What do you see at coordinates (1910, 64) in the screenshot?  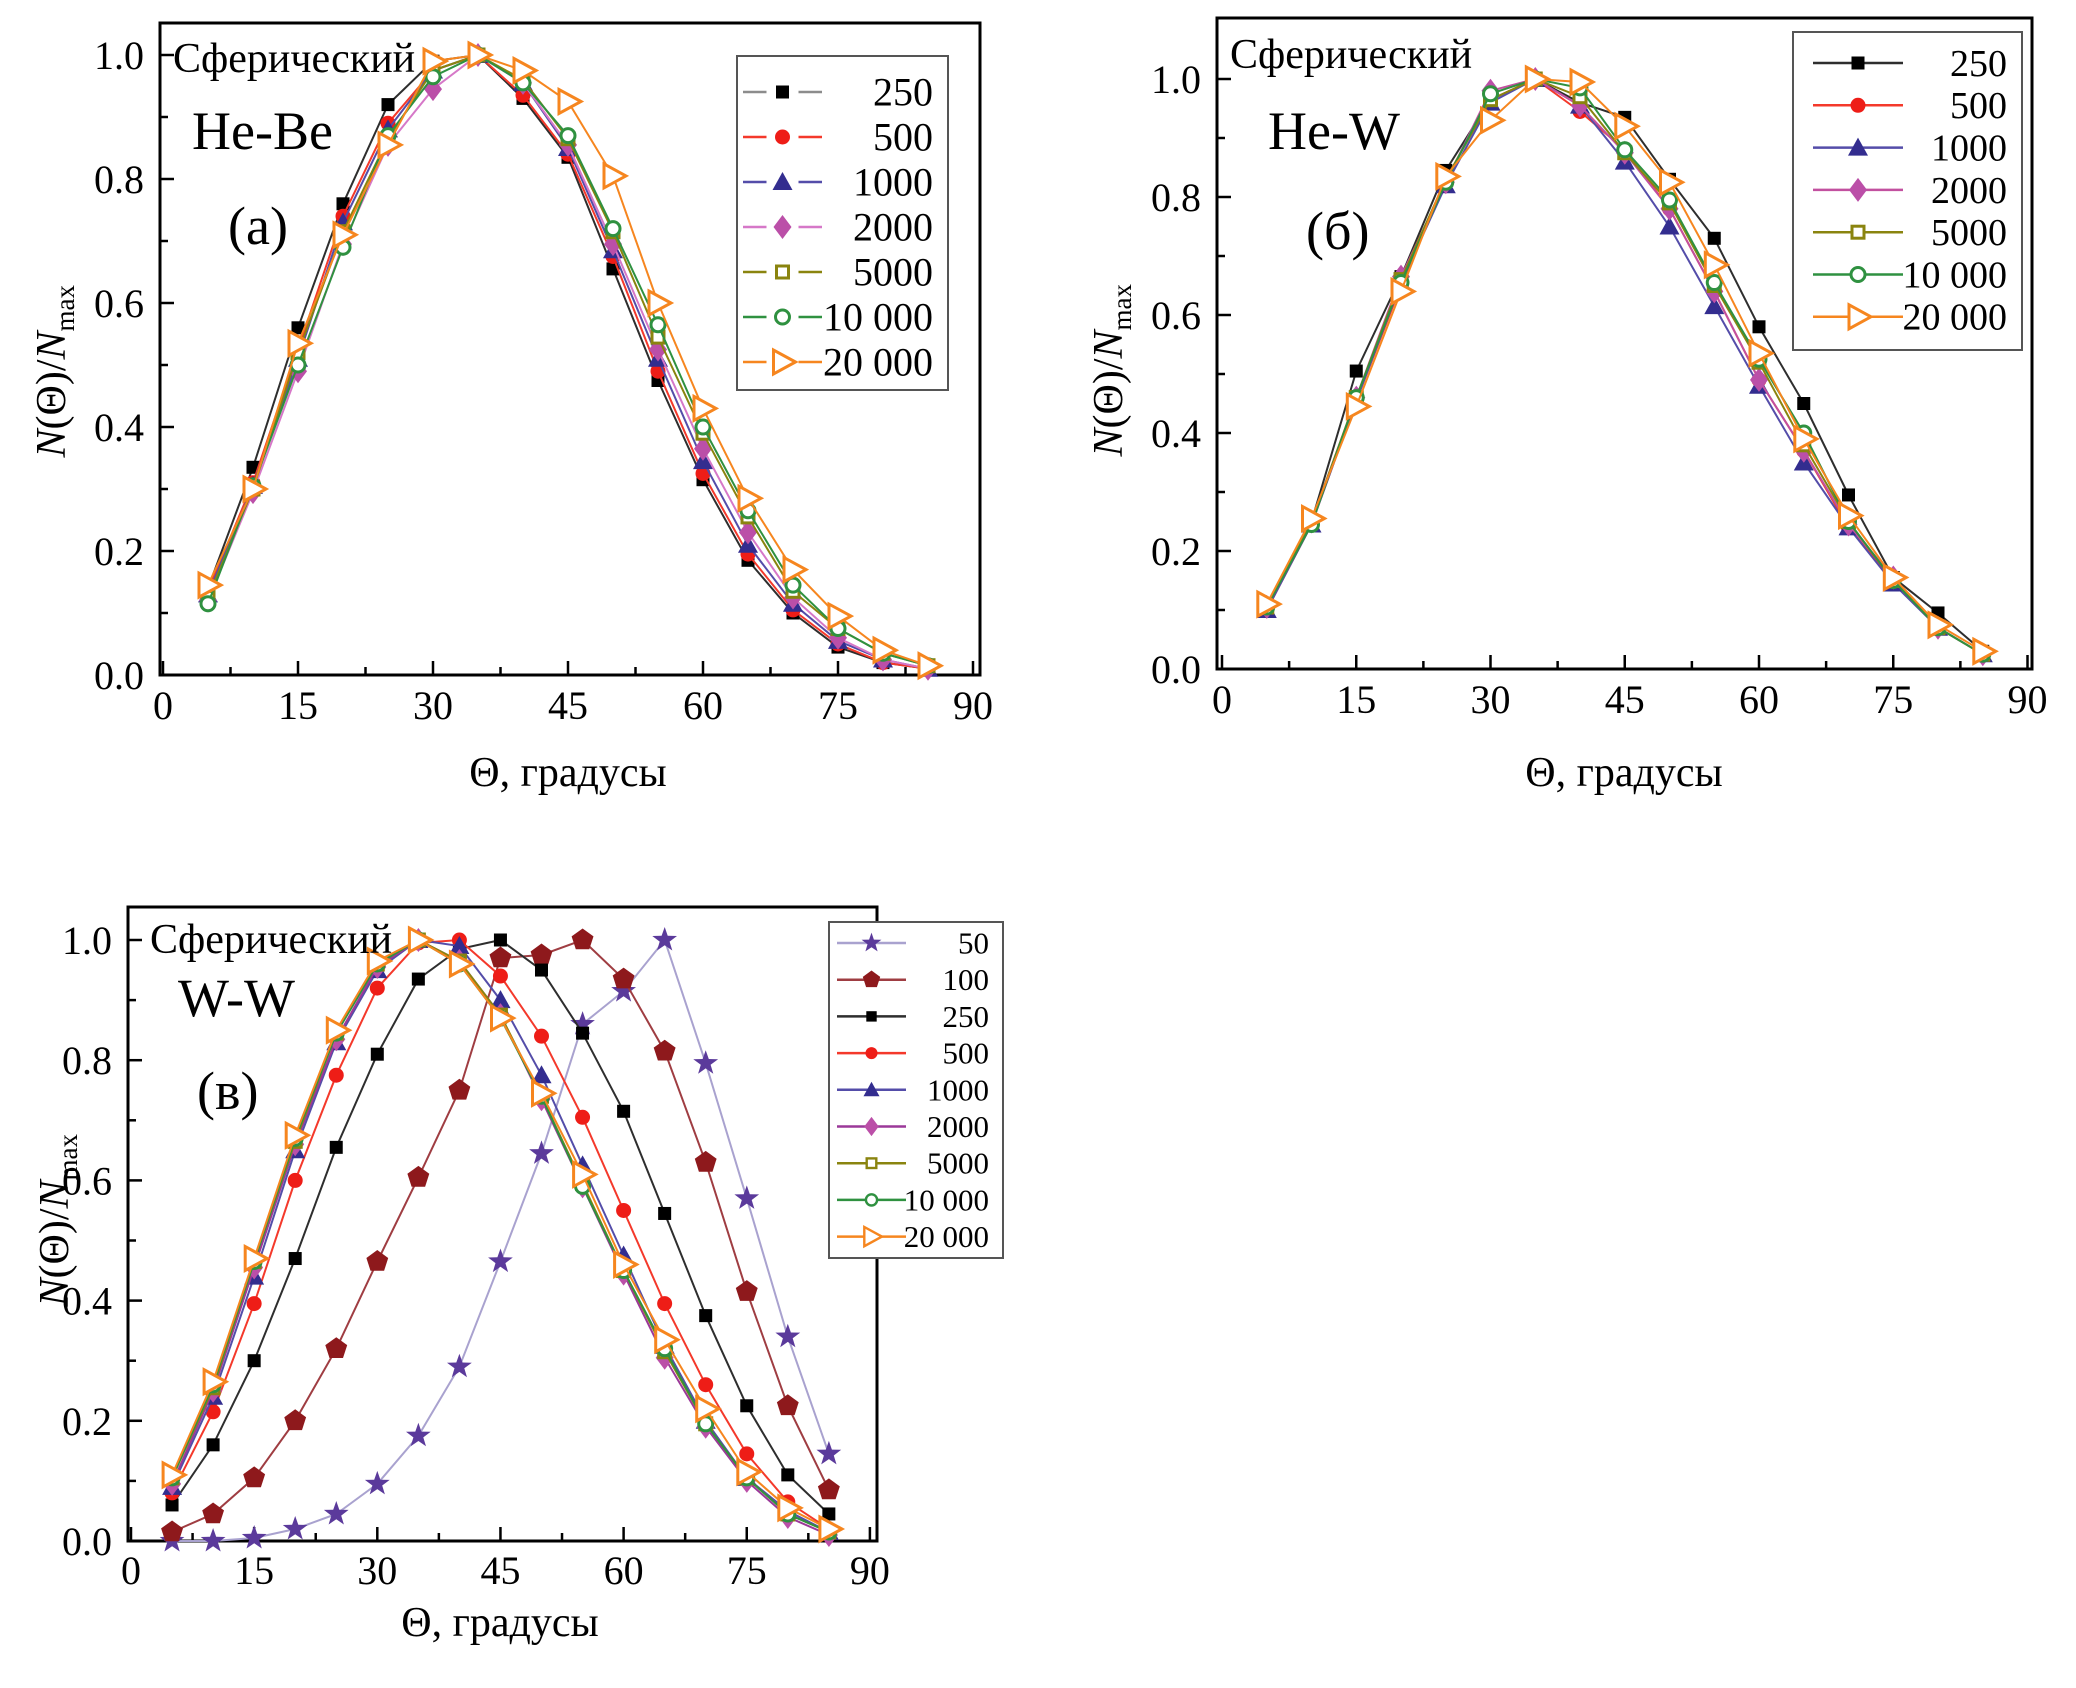 I see `legend-item-250: 250` at bounding box center [1910, 64].